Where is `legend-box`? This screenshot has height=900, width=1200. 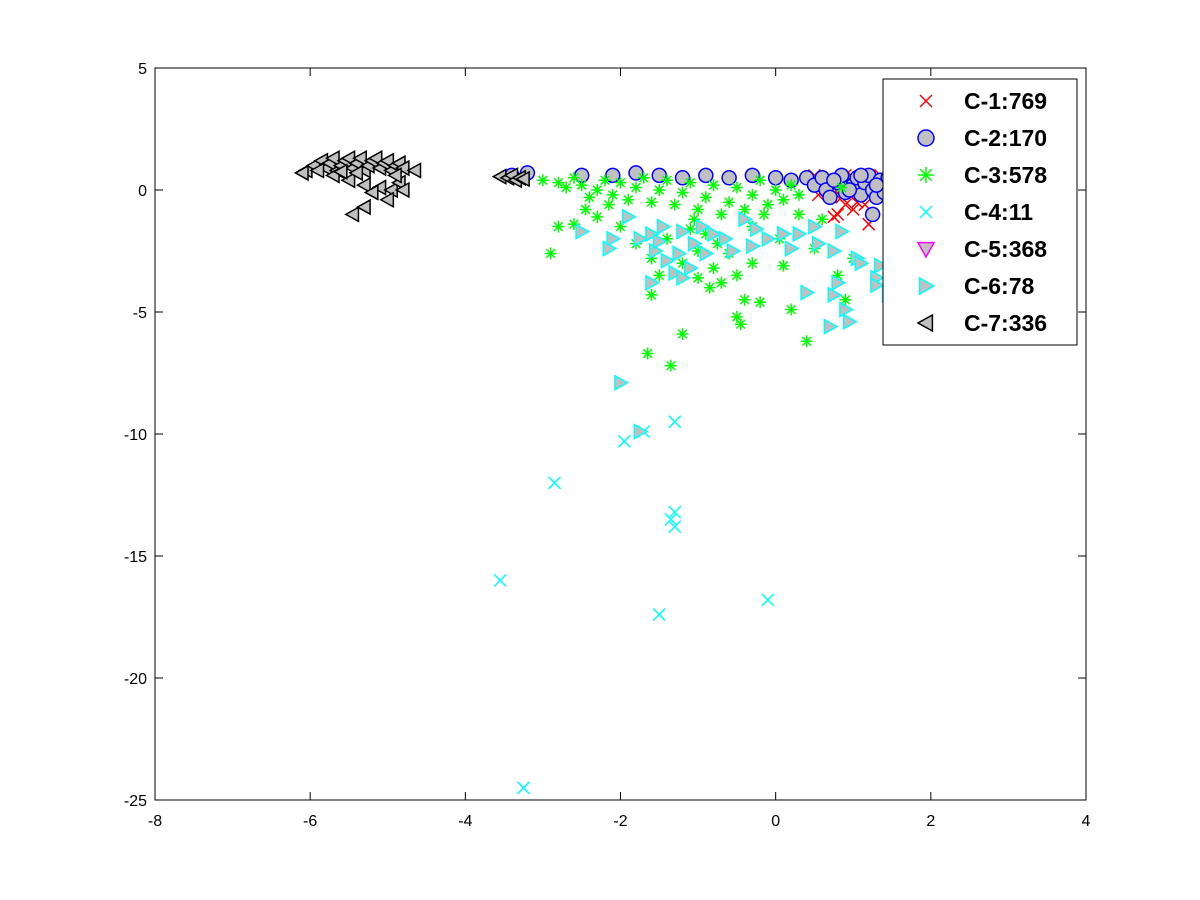
legend-box is located at coordinates (980, 212).